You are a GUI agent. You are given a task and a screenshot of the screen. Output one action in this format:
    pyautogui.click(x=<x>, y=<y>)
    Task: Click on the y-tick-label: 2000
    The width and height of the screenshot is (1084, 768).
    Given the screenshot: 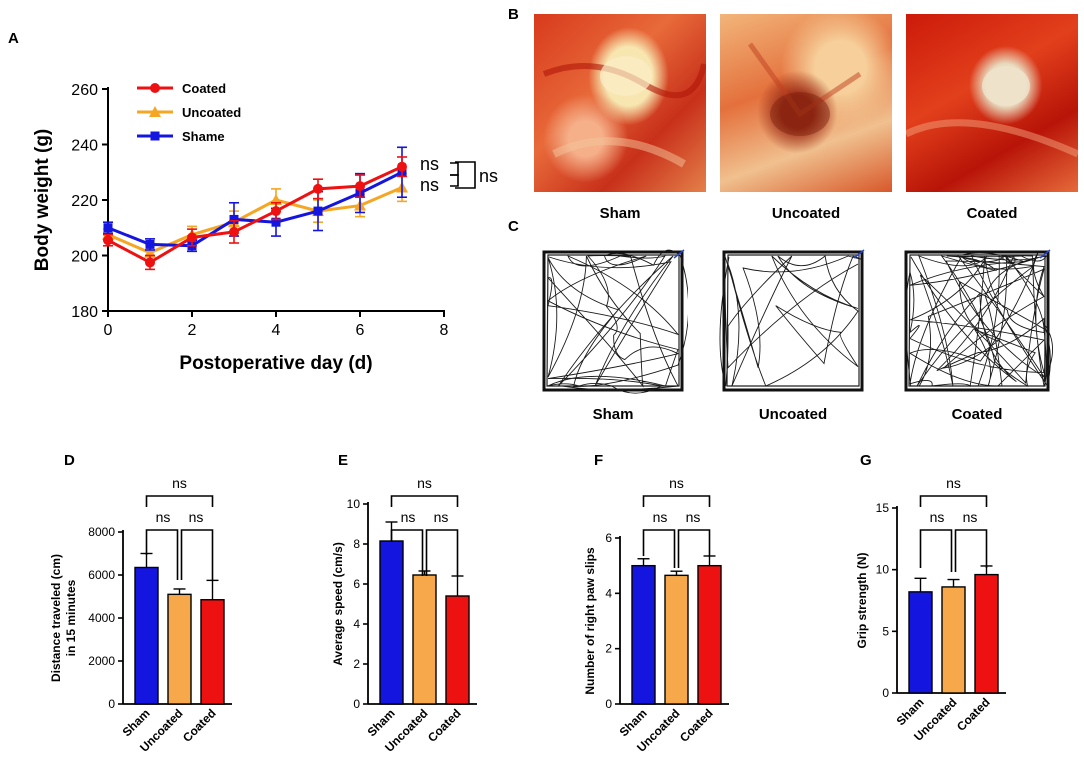 What is the action you would take?
    pyautogui.click(x=101, y=661)
    